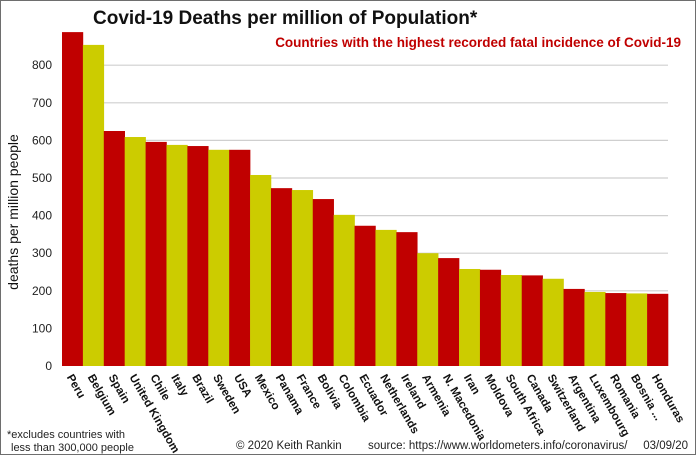  What do you see at coordinates (219, 257) in the screenshot?
I see `bar-sweden` at bounding box center [219, 257].